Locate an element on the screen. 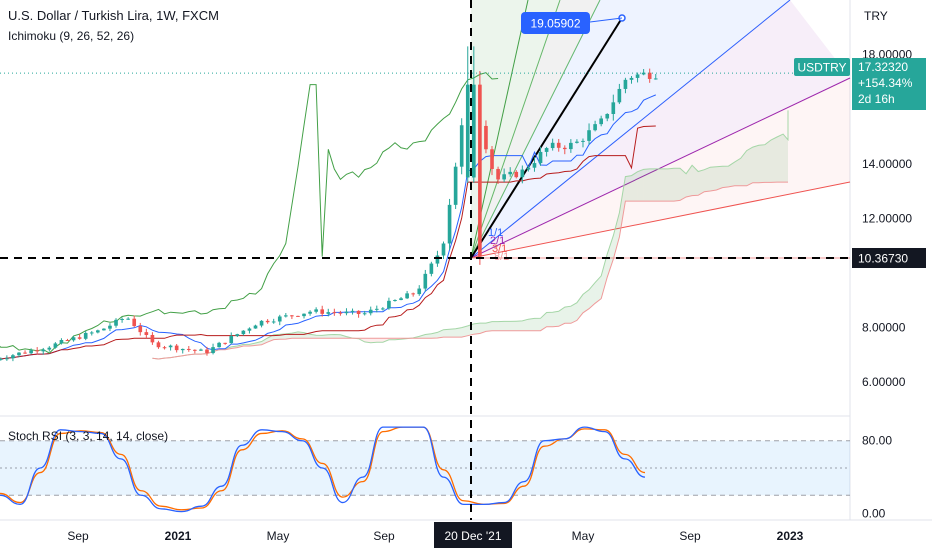 The width and height of the screenshot is (932, 555). price-tick-label: 14.00000 is located at coordinates (887, 164).